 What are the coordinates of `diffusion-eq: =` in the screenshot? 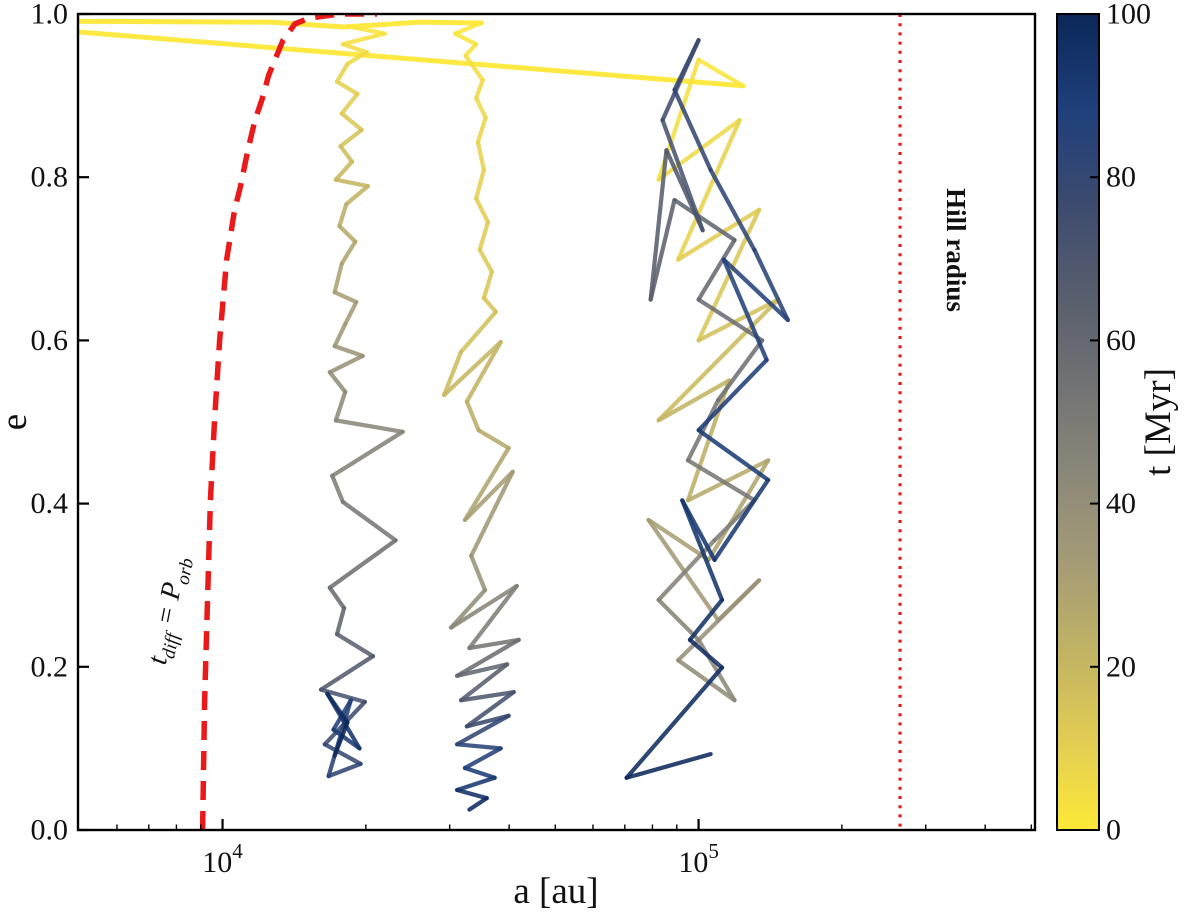 It's located at (166, 615).